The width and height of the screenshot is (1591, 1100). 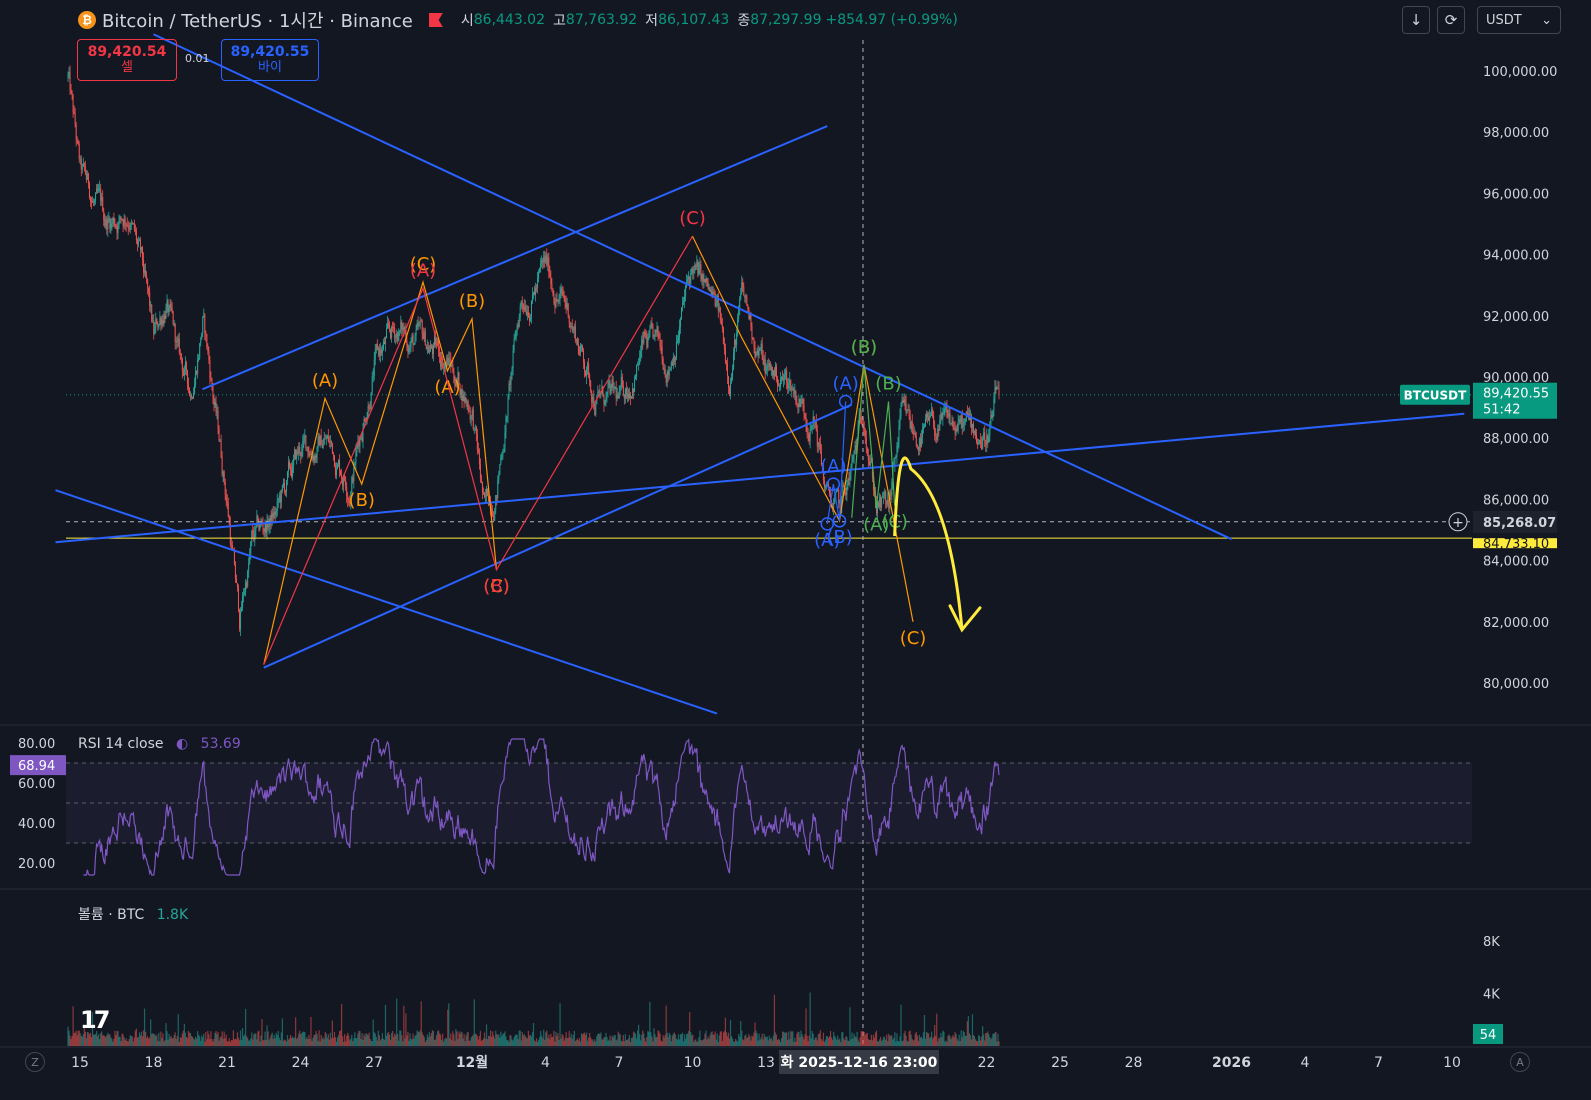 What do you see at coordinates (1515, 400) in the screenshot?
I see `last-price-badge` at bounding box center [1515, 400].